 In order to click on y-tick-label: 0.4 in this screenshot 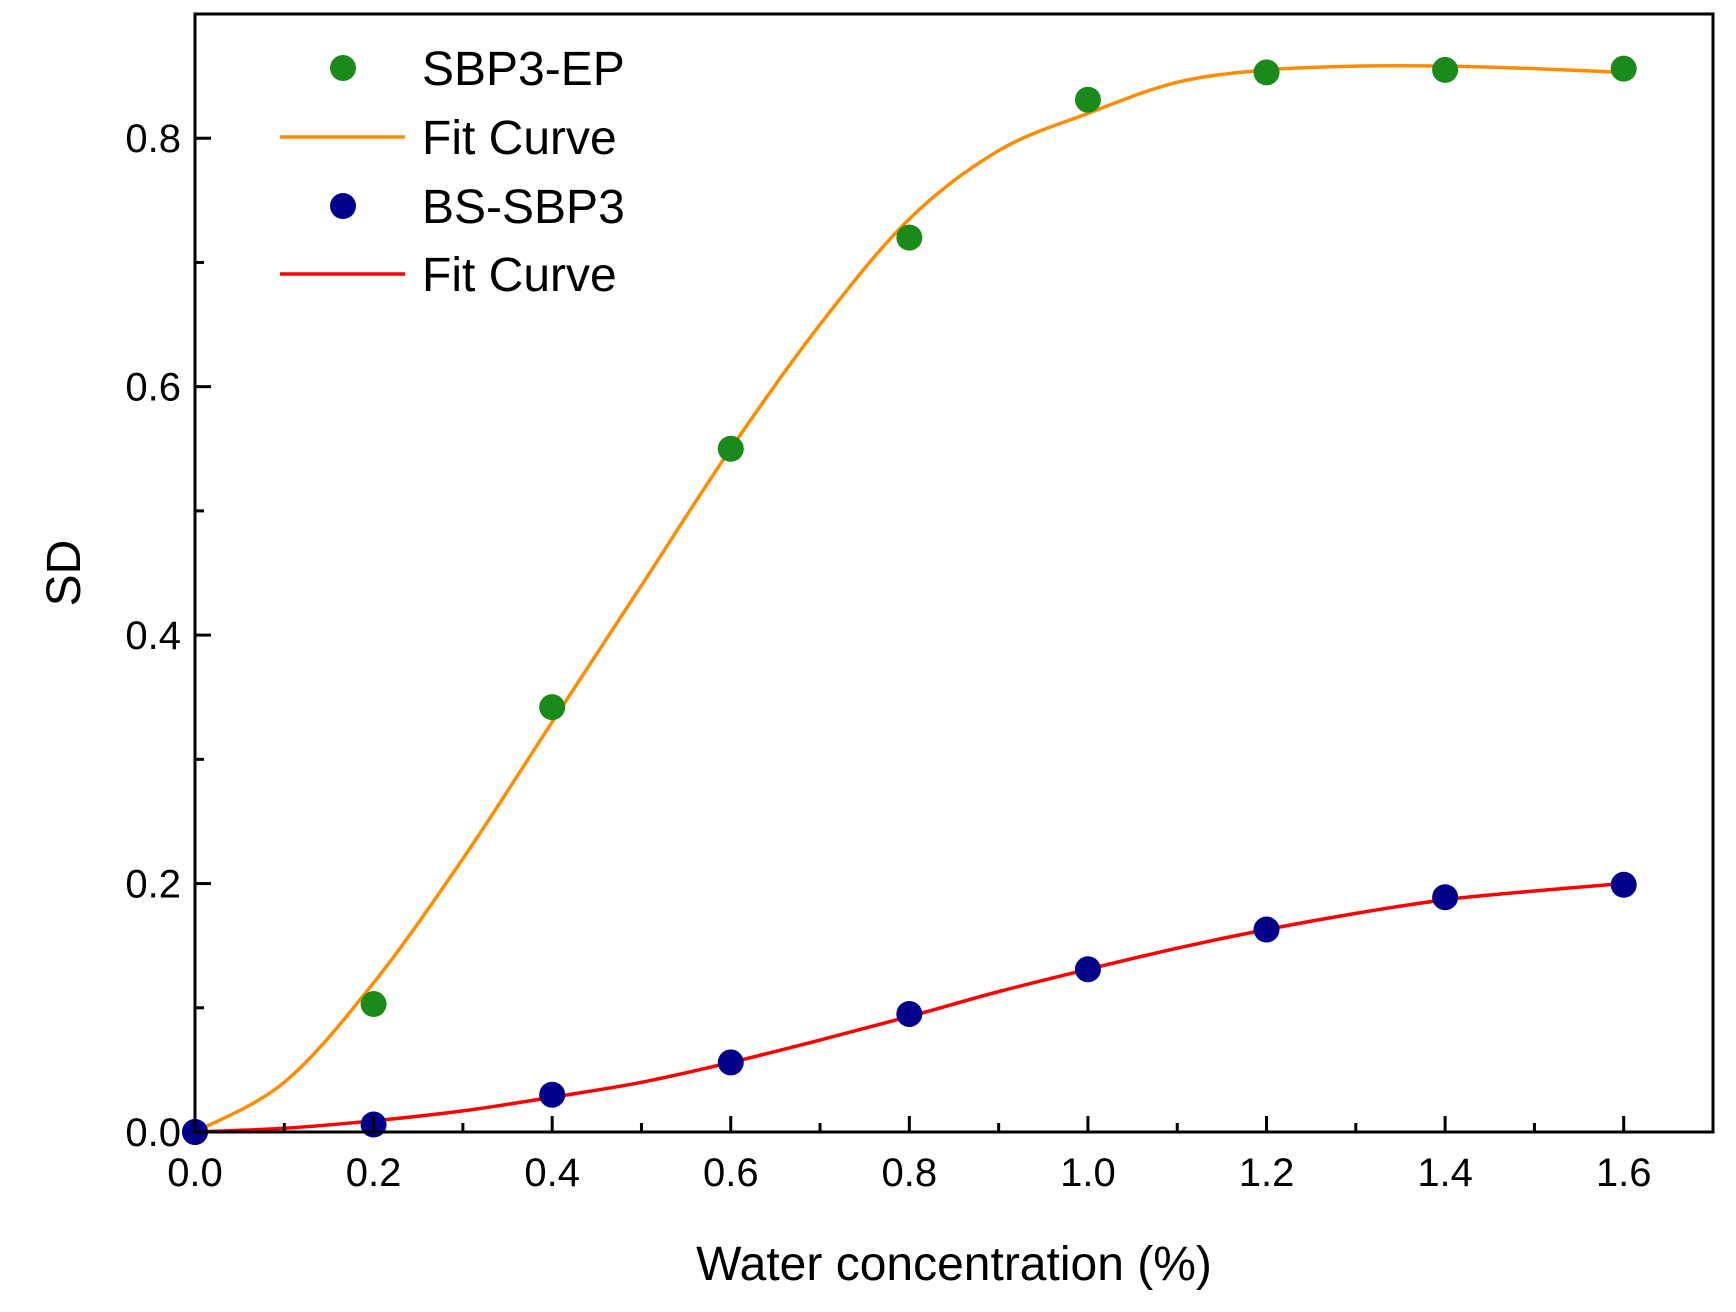, I will do `click(153, 636)`.